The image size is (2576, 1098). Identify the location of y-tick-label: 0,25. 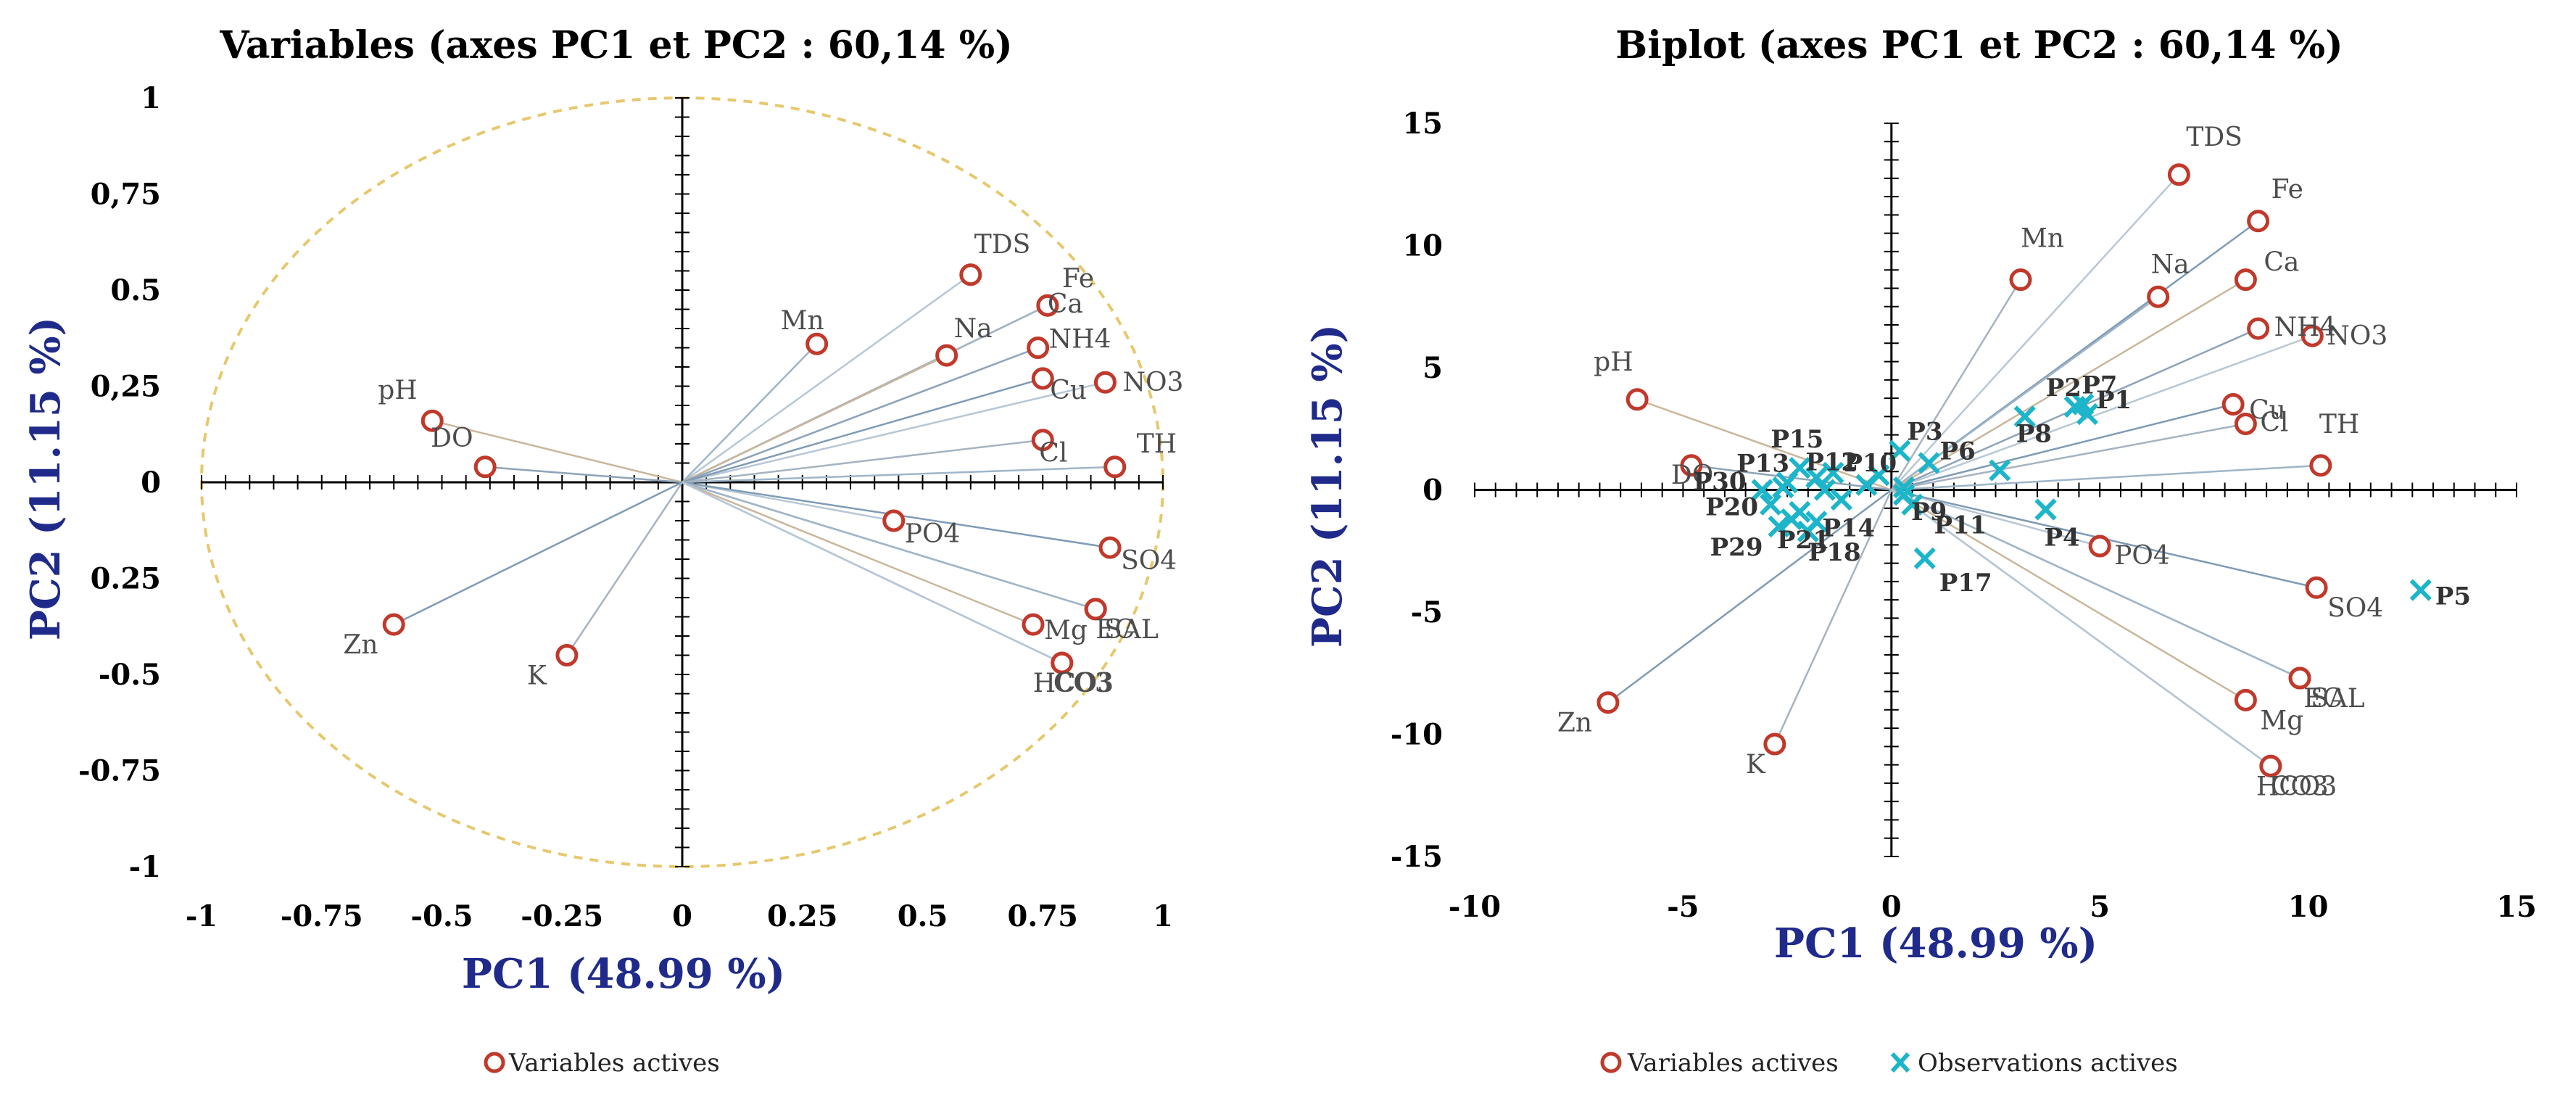
(126, 387).